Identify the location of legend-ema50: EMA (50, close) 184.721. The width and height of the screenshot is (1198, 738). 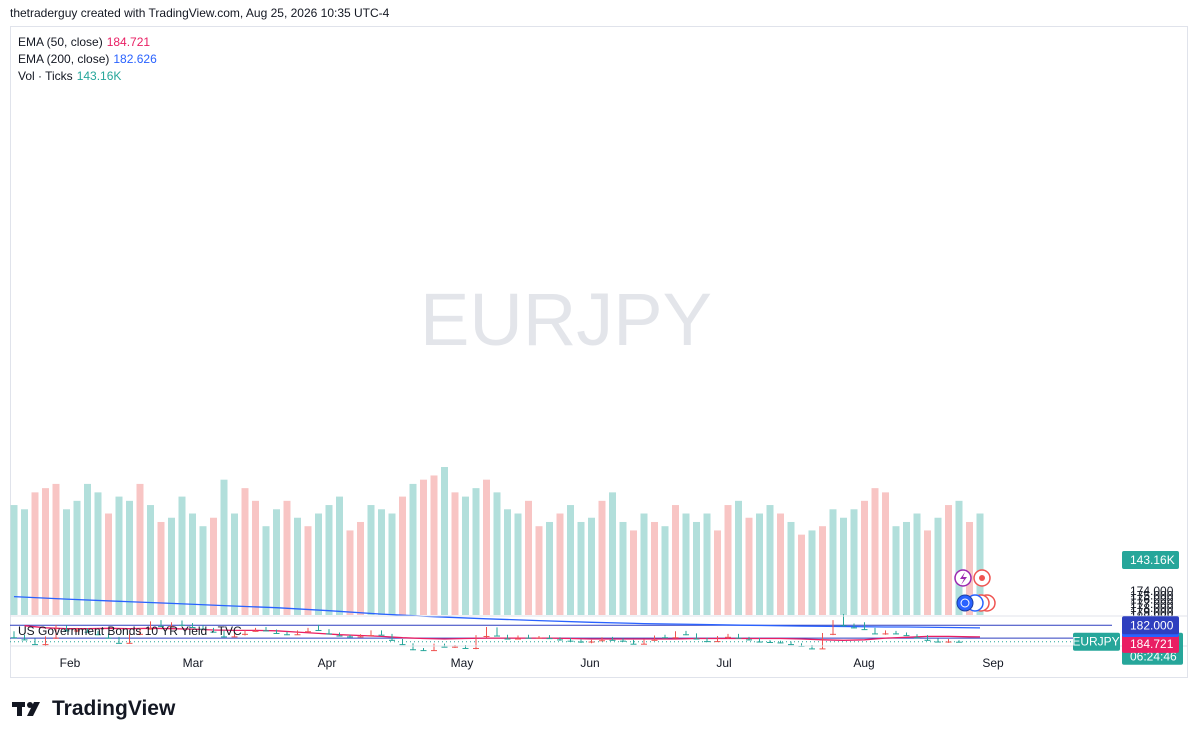
(87, 42).